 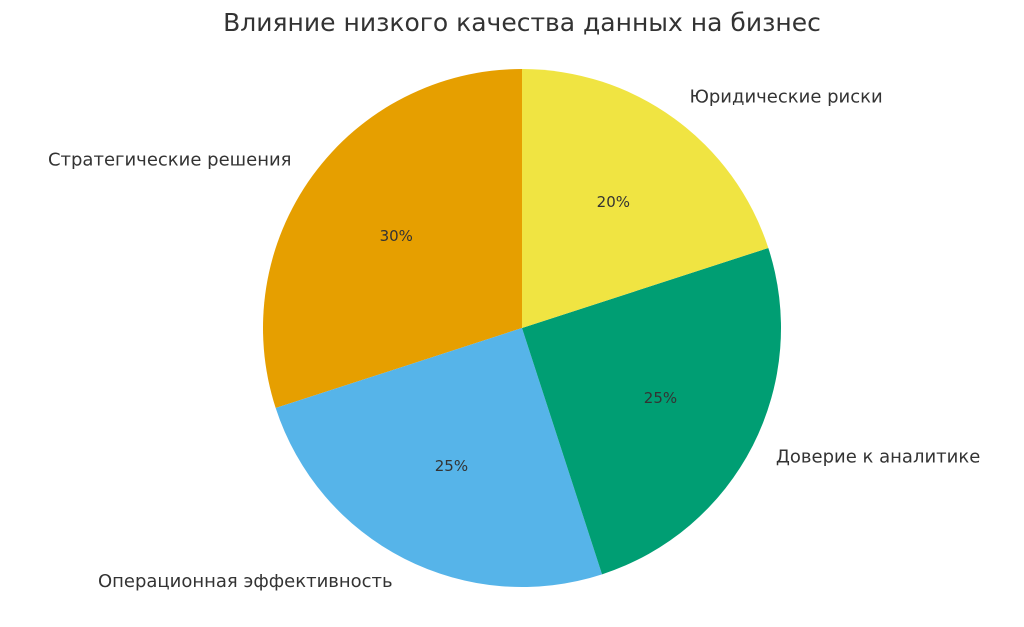 What do you see at coordinates (245, 581) in the screenshot?
I see `slice-label: Операционная эффективность` at bounding box center [245, 581].